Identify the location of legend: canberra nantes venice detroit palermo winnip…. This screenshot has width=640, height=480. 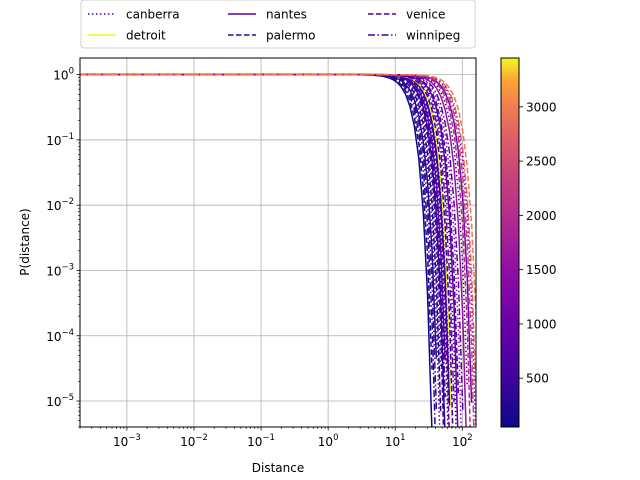
(278, 24).